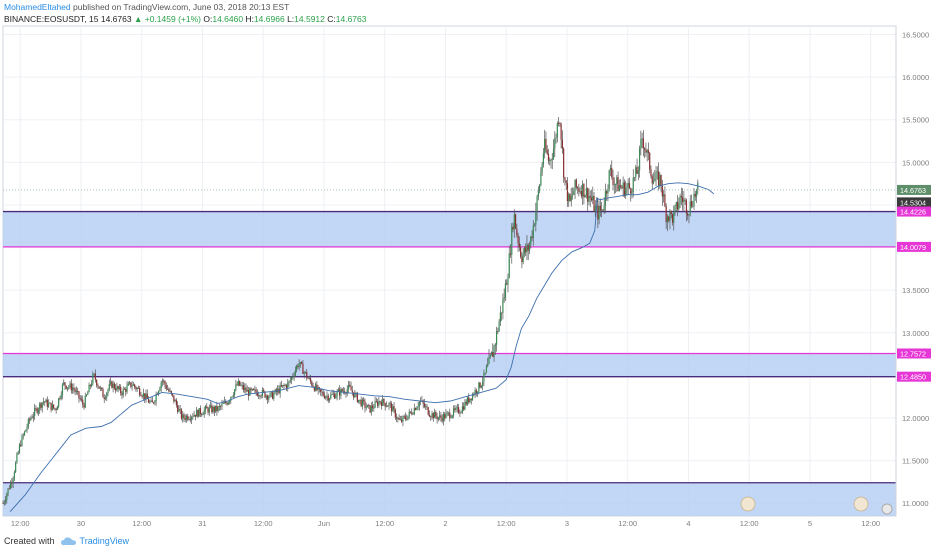 Image resolution: width=932 pixels, height=550 pixels. Describe the element at coordinates (913, 377) in the screenshot. I see `zone-bottom-label: 12.4850` at that location.